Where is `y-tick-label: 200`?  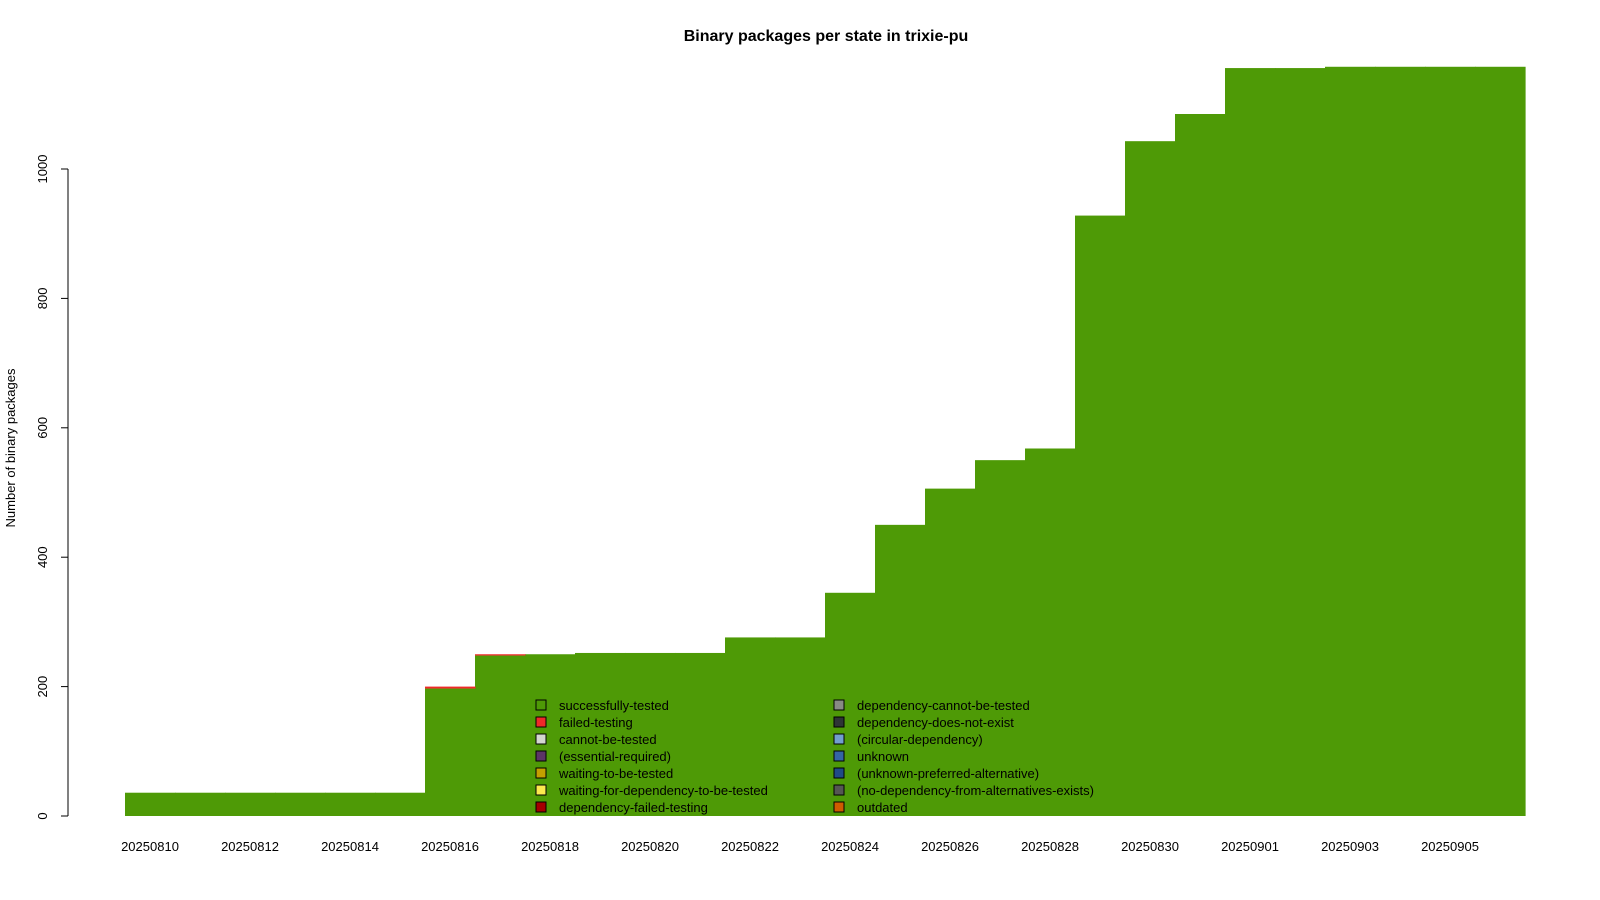
y-tick-label: 200 is located at coordinates (42, 687).